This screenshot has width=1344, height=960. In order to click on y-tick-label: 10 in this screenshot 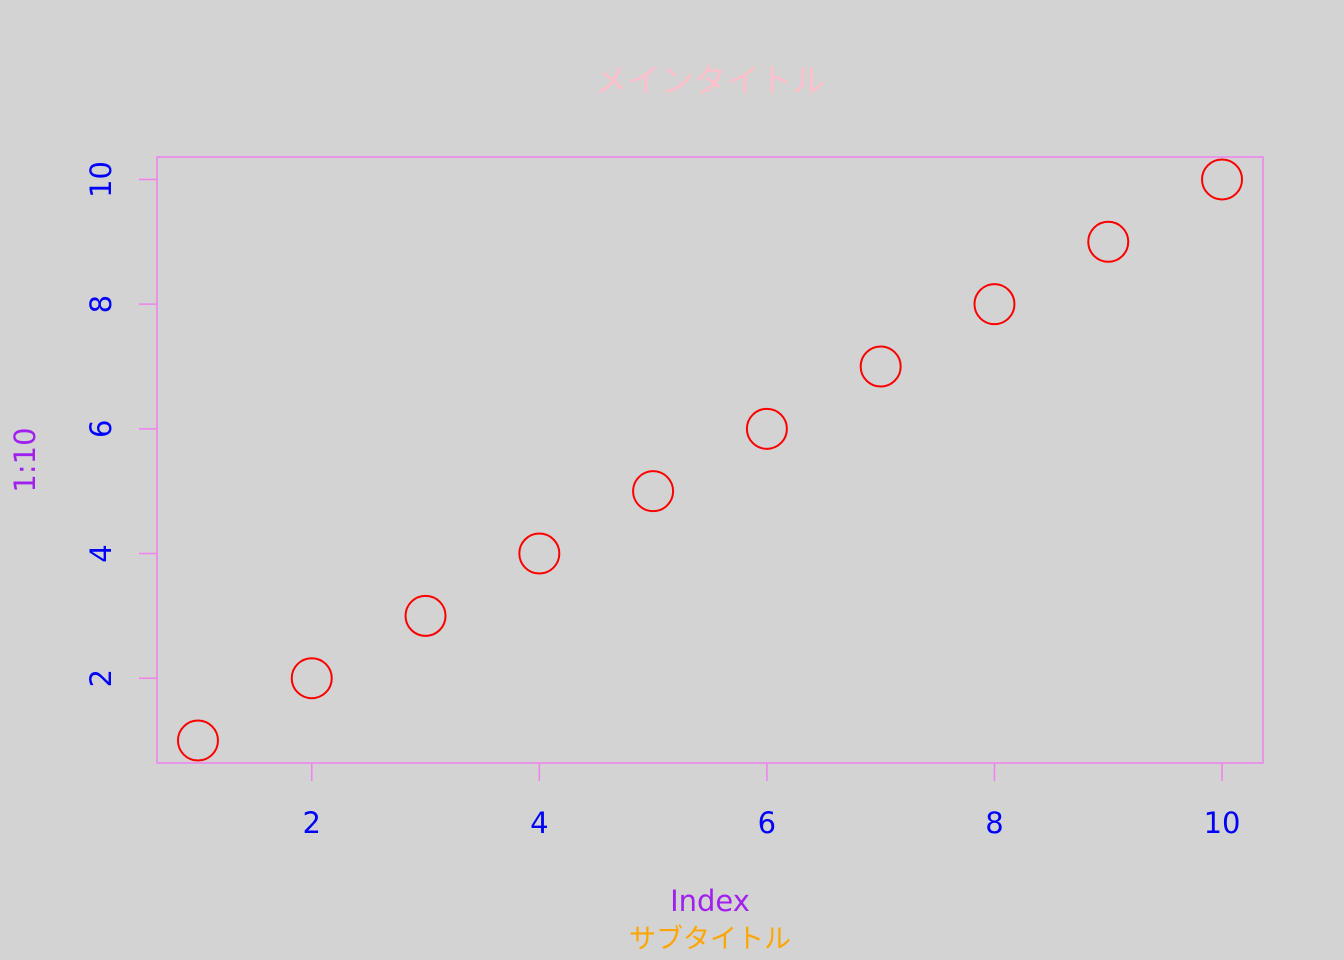, I will do `click(101, 179)`.